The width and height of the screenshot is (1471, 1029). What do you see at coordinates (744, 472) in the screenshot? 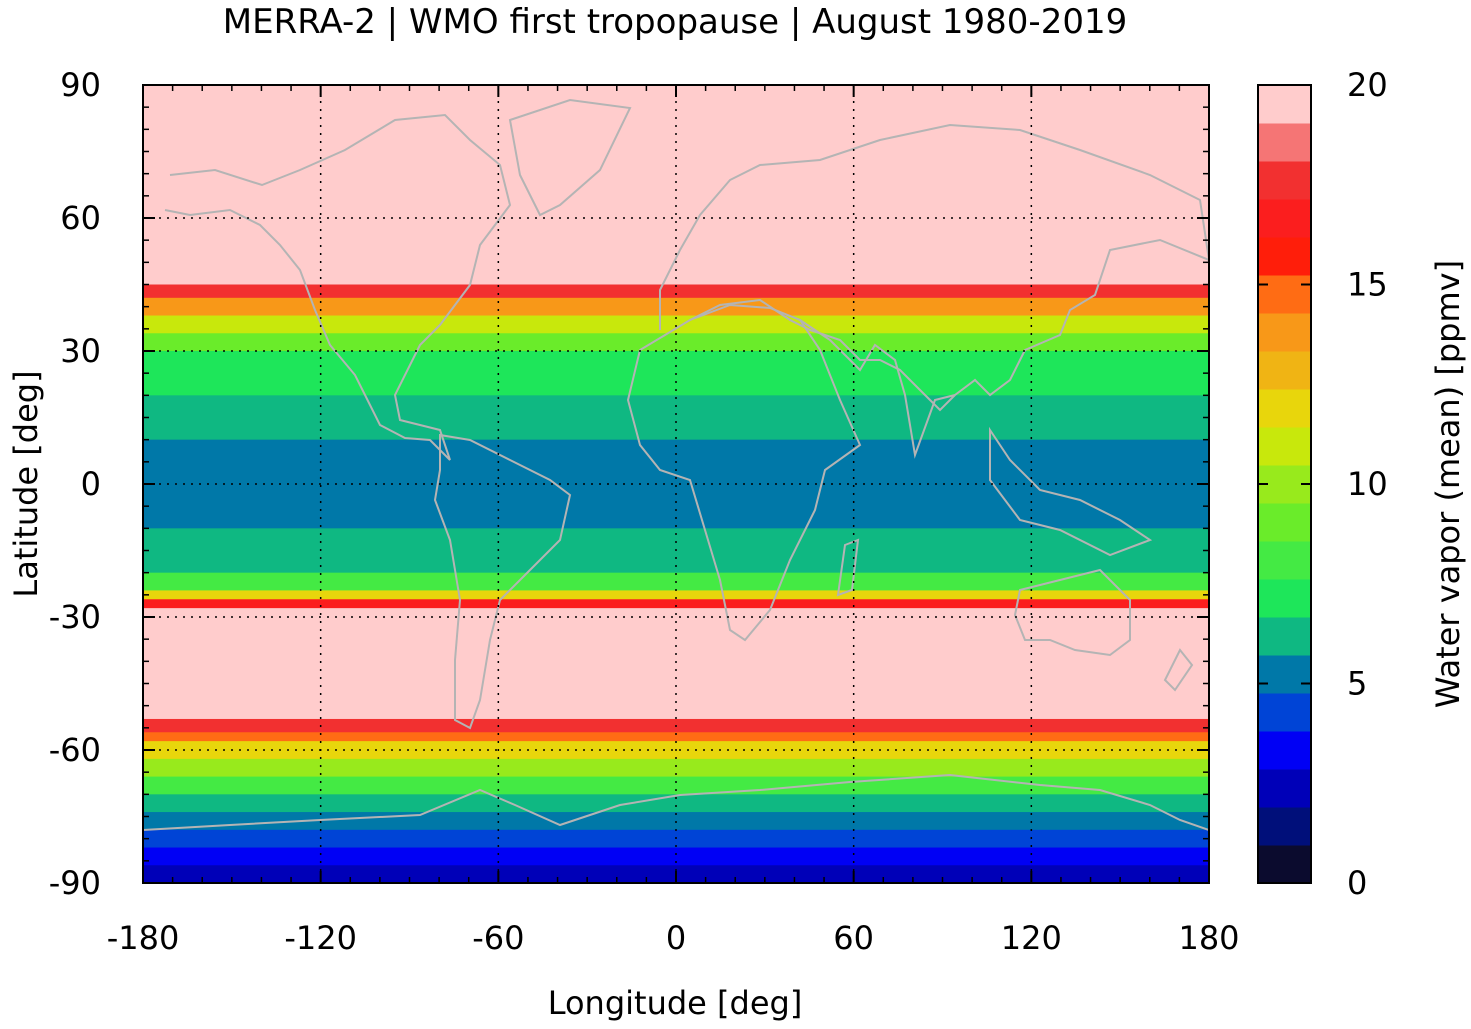
I see `coastline-africa` at bounding box center [744, 472].